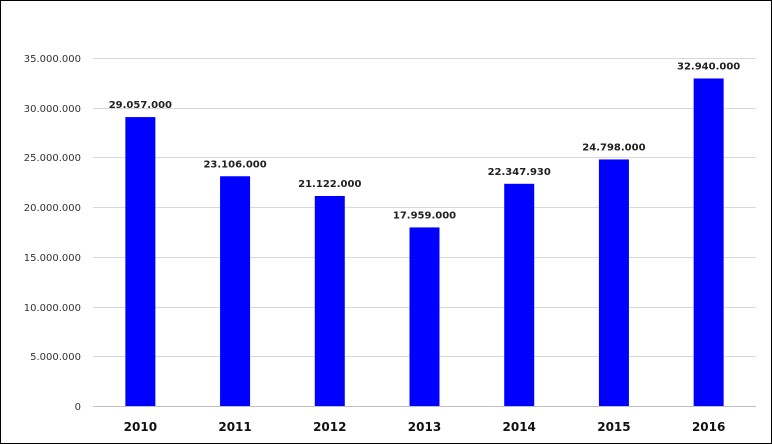  I want to click on y-tick-label: 10.000.000, so click(52, 308).